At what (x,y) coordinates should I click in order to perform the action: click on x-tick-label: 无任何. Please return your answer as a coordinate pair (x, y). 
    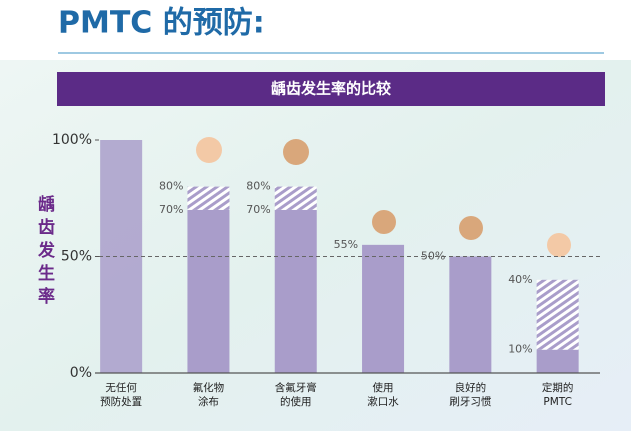
    Looking at the image, I should click on (121, 387).